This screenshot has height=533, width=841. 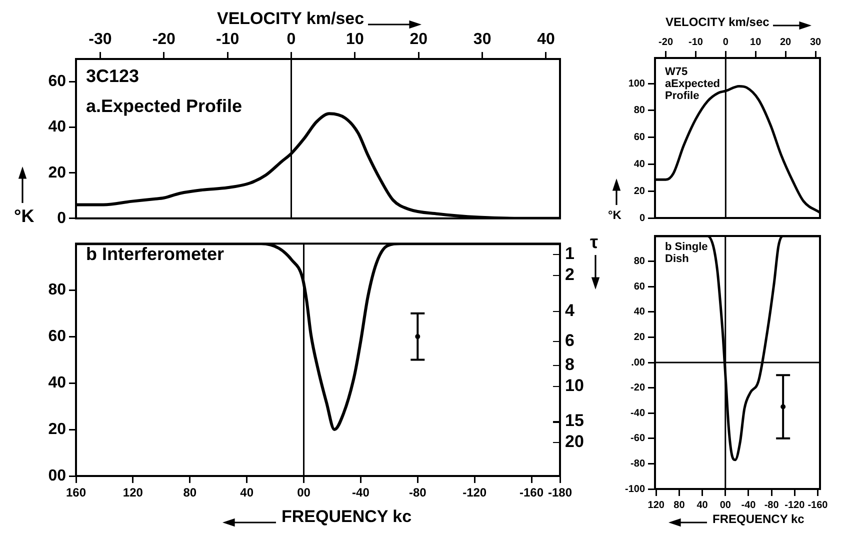 What do you see at coordinates (569, 275) in the screenshot?
I see `text: 2` at bounding box center [569, 275].